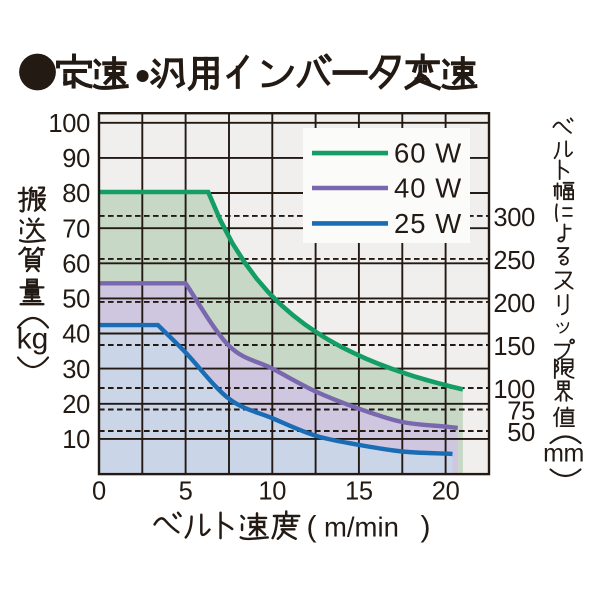 The width and height of the screenshot is (600, 600). I want to click on svg-text: 25 W, so click(428, 223).